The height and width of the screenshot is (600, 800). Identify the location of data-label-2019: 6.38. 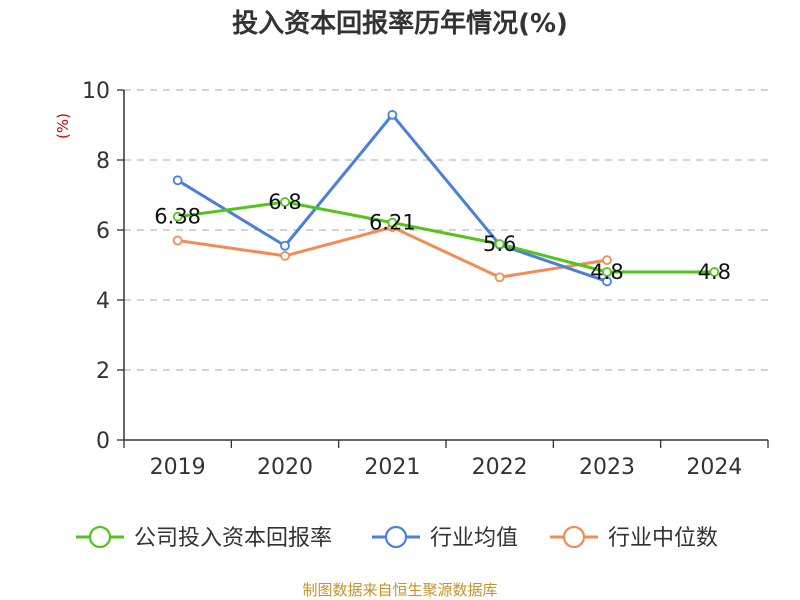
(177, 217).